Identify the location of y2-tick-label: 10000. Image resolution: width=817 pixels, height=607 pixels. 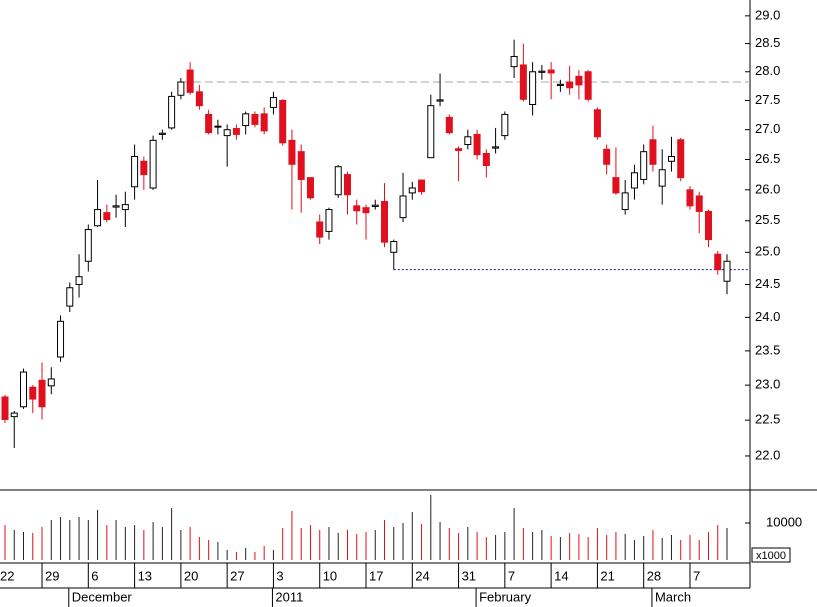
(784, 521).